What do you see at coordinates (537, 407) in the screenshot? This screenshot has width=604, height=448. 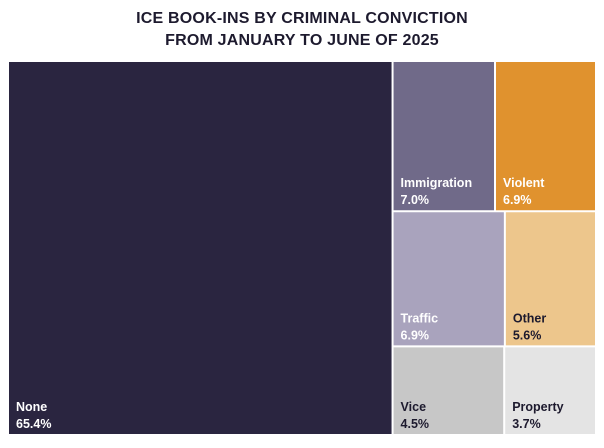 I see `tile-name-property: Property` at bounding box center [537, 407].